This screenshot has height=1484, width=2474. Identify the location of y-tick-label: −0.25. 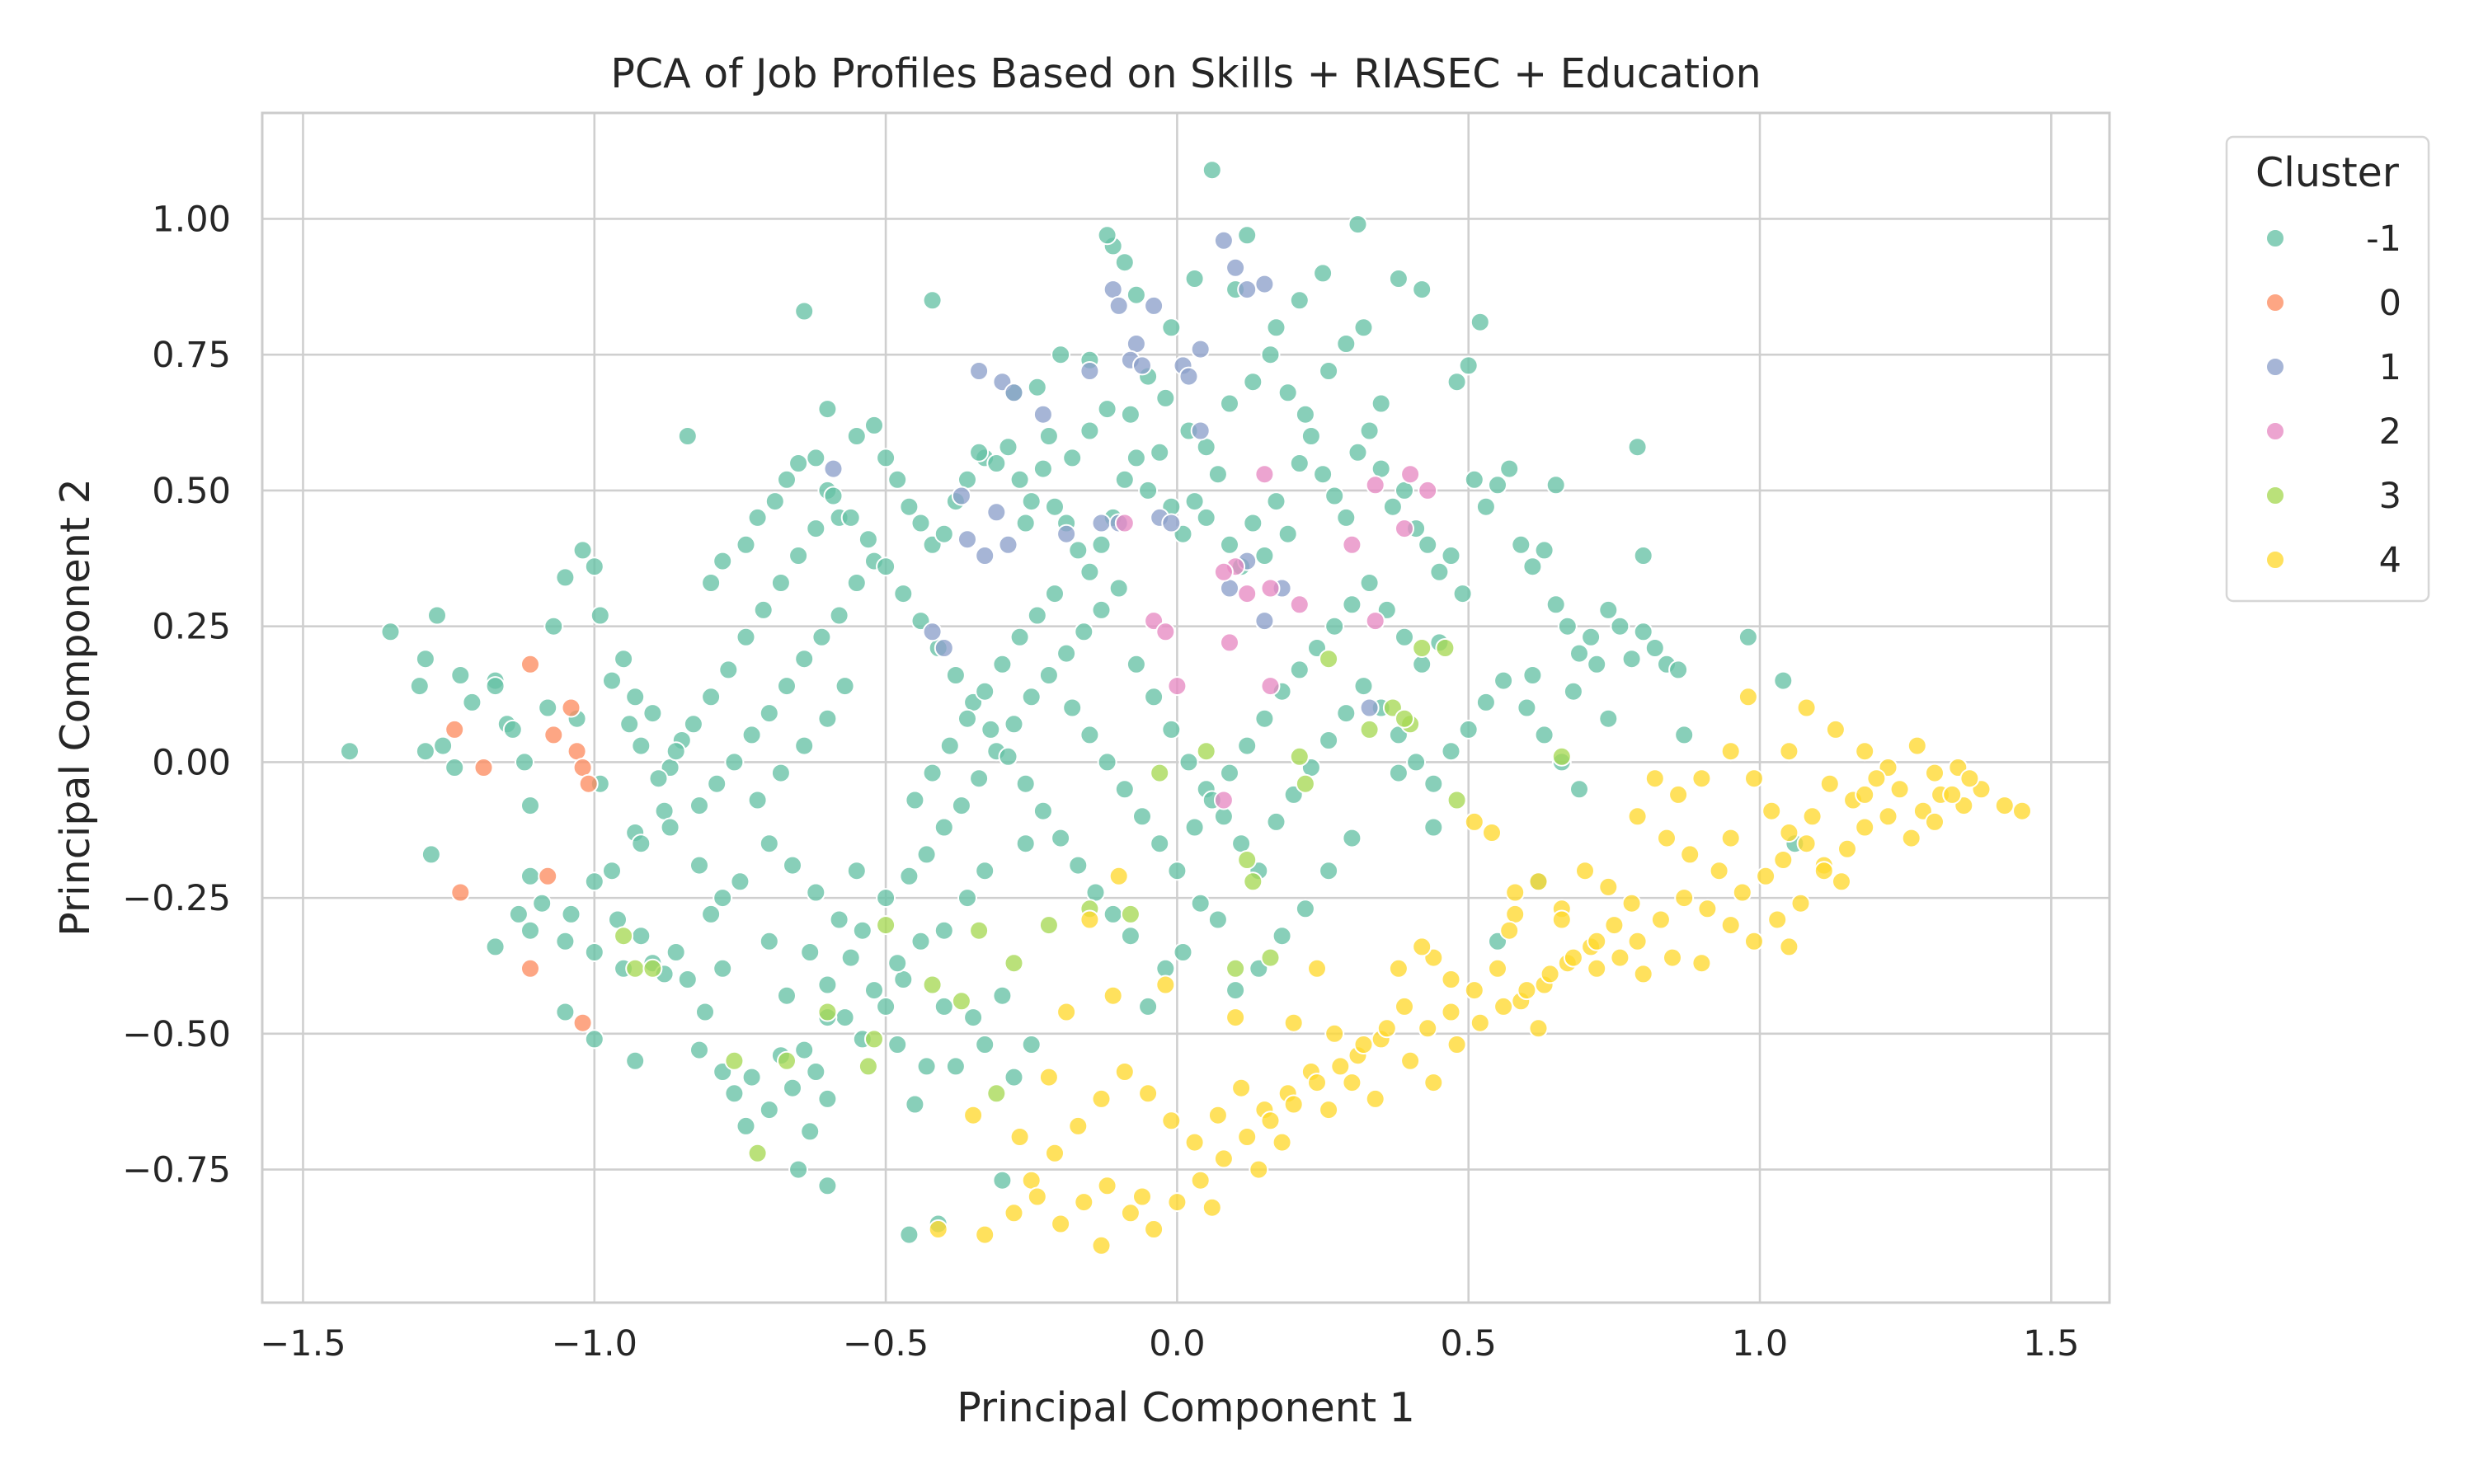
(176, 899).